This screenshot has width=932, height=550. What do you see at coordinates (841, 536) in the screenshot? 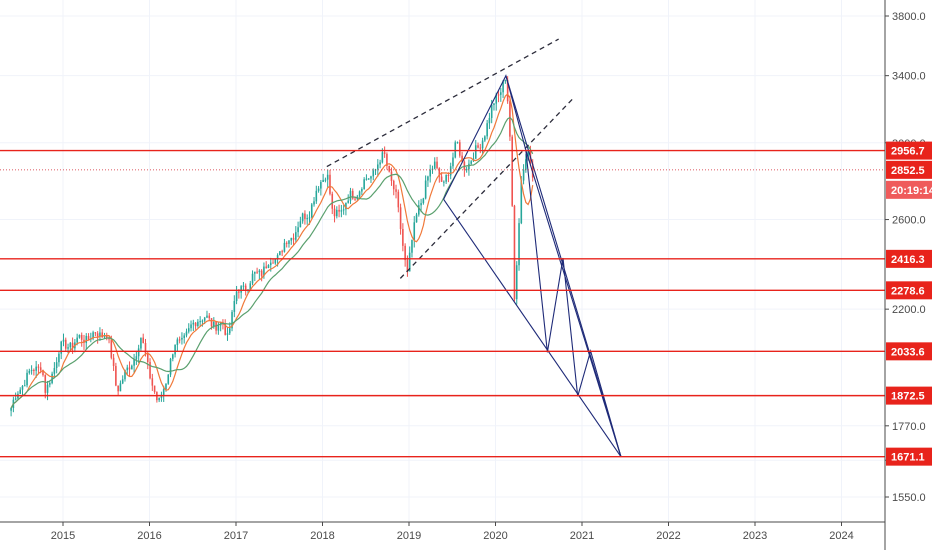
I see `x-tick-label: 2024` at bounding box center [841, 536].